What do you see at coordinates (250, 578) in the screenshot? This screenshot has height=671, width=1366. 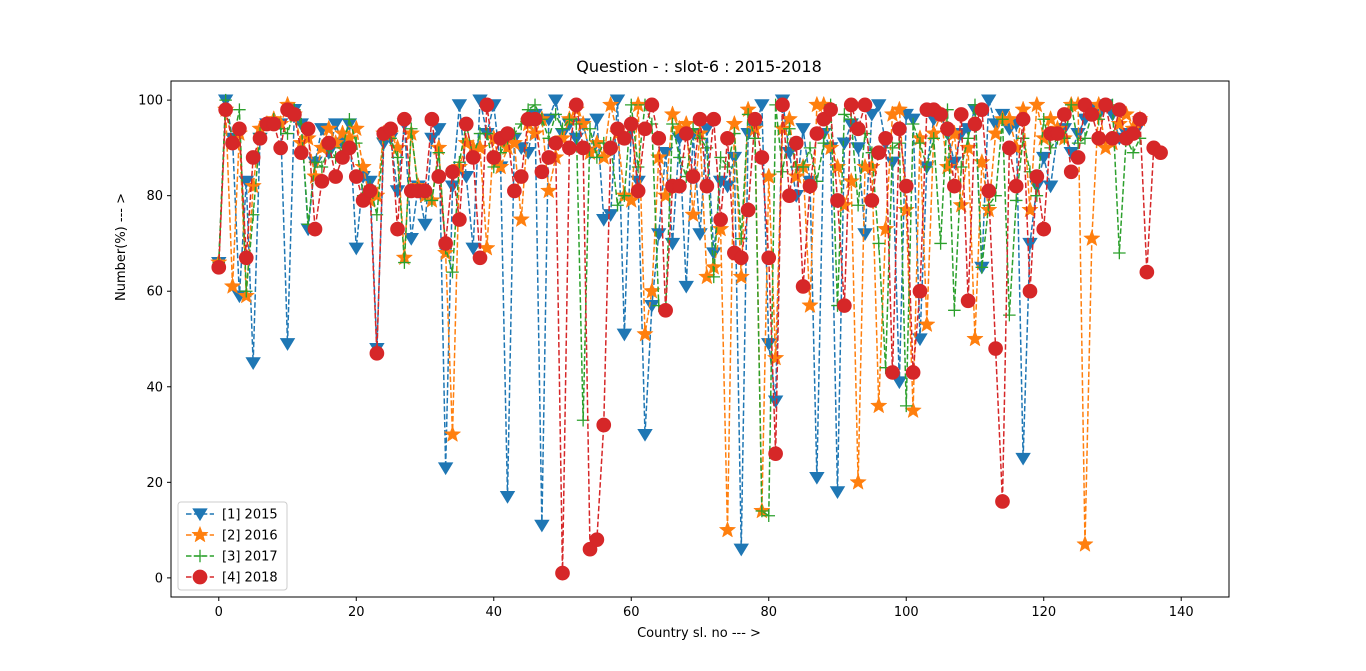 I see `legend-label: [4] 2018` at bounding box center [250, 578].